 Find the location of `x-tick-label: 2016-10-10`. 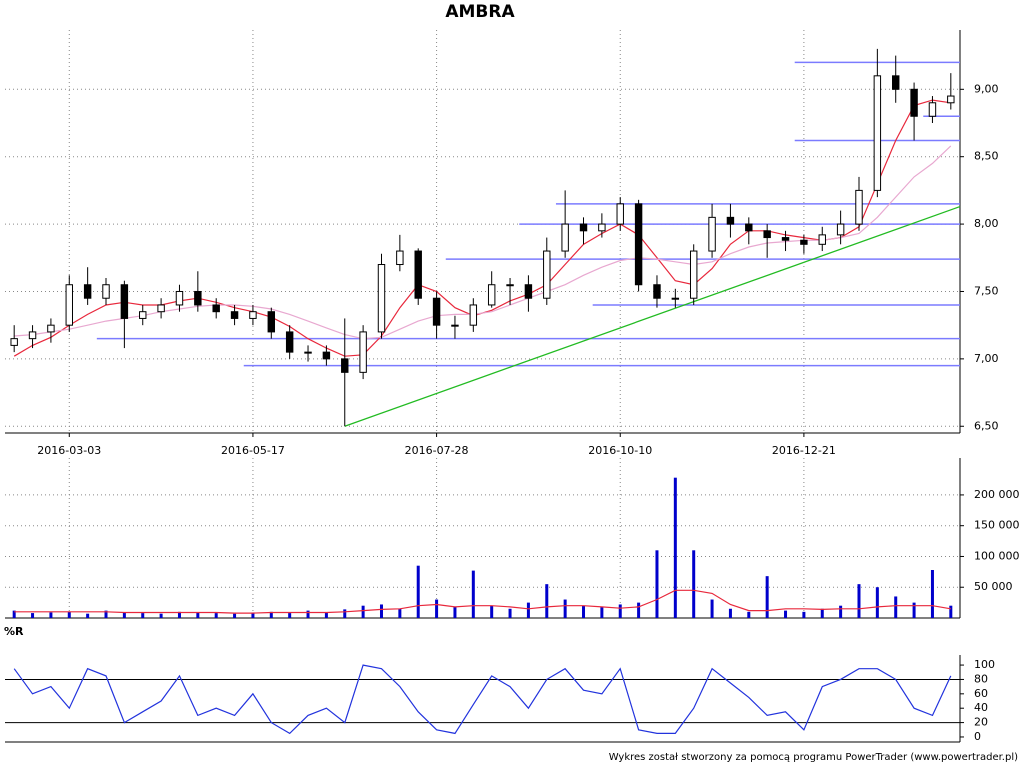

x-tick-label: 2016-10-10 is located at coordinates (620, 450).